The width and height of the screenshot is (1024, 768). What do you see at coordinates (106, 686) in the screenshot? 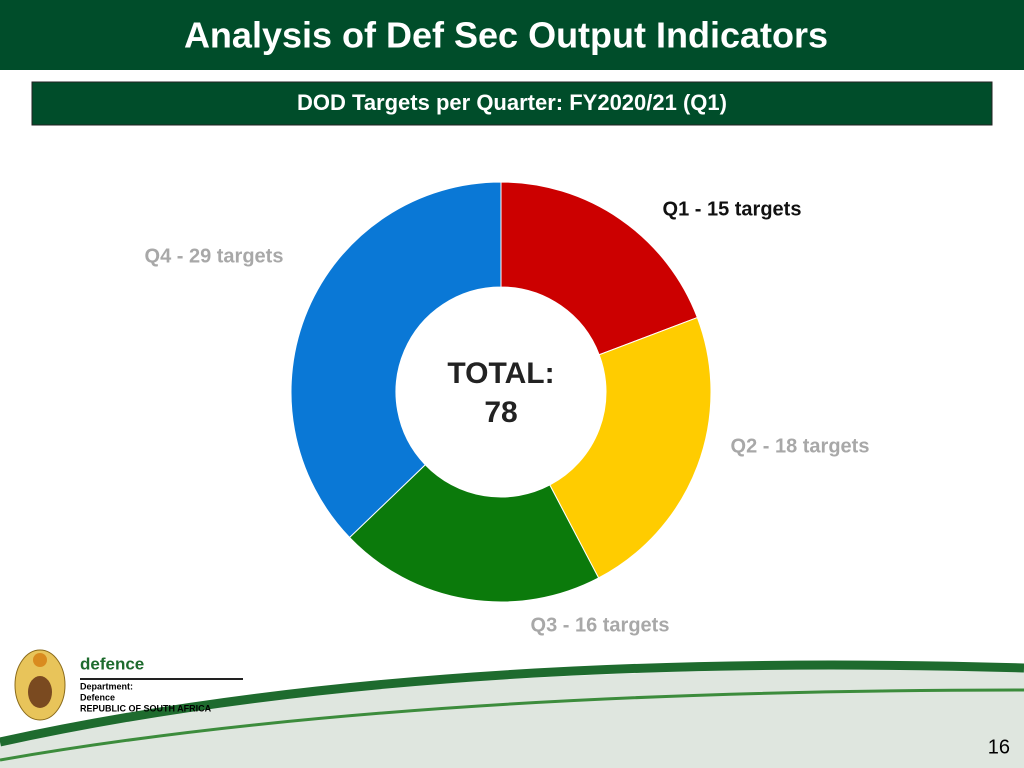
I see `logo-line: Department:` at bounding box center [106, 686].